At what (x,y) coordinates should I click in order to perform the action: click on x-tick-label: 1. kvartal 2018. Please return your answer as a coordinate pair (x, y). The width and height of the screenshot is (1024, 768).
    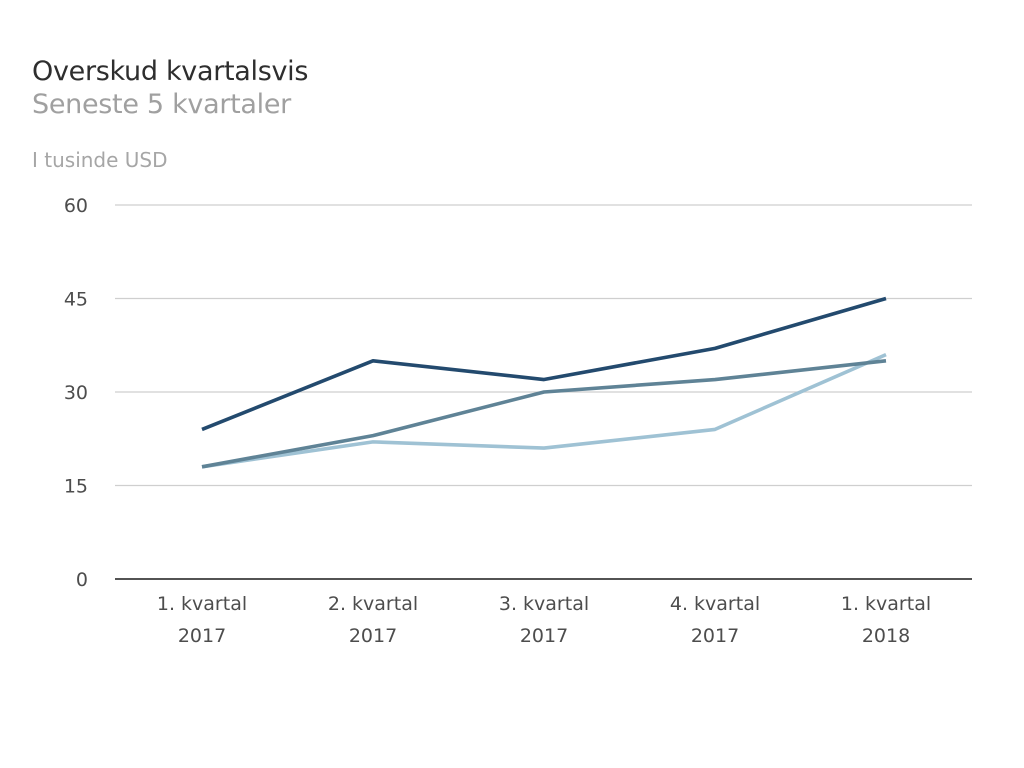
    Looking at the image, I should click on (886, 620).